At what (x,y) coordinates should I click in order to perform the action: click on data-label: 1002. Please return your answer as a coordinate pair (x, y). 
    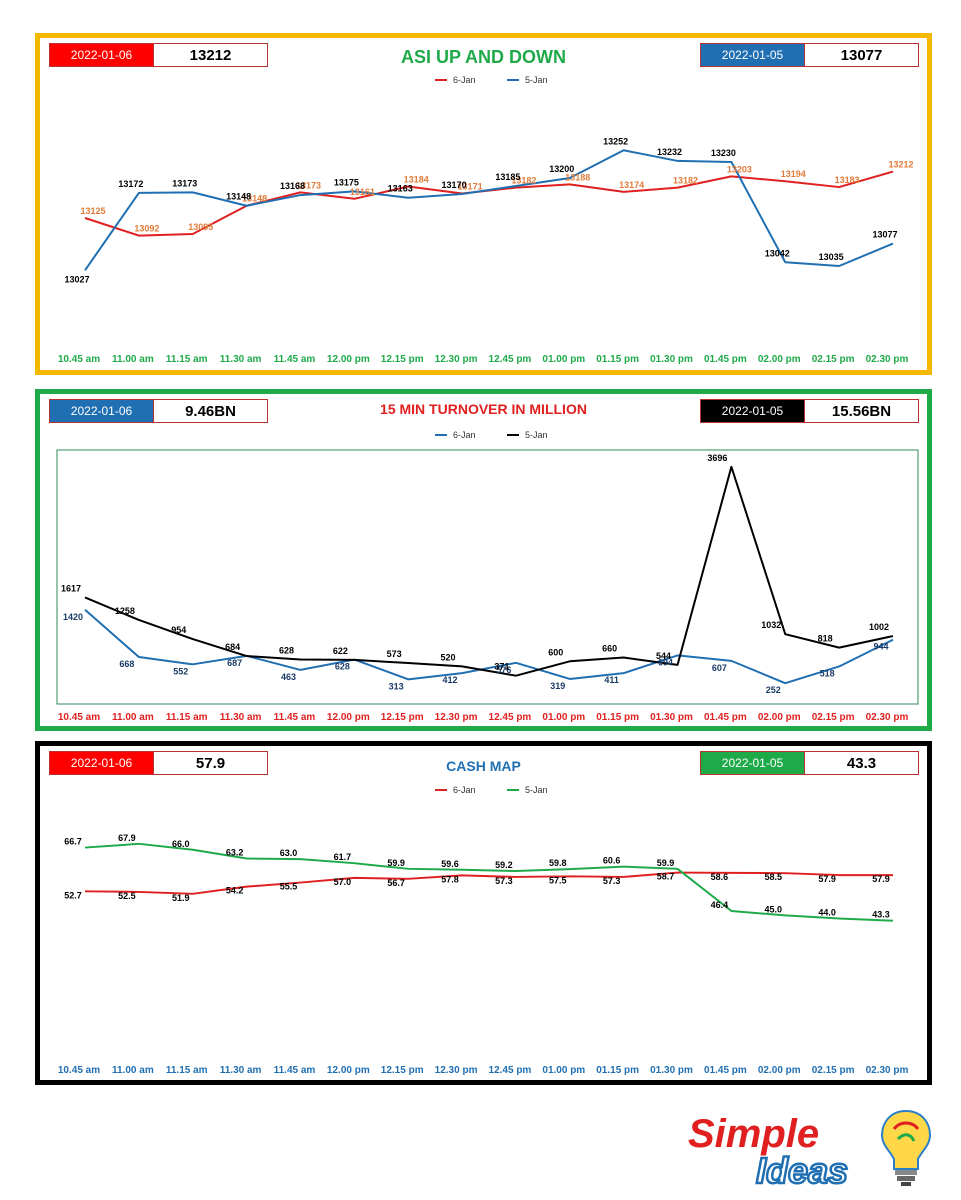
    Looking at the image, I should click on (879, 627).